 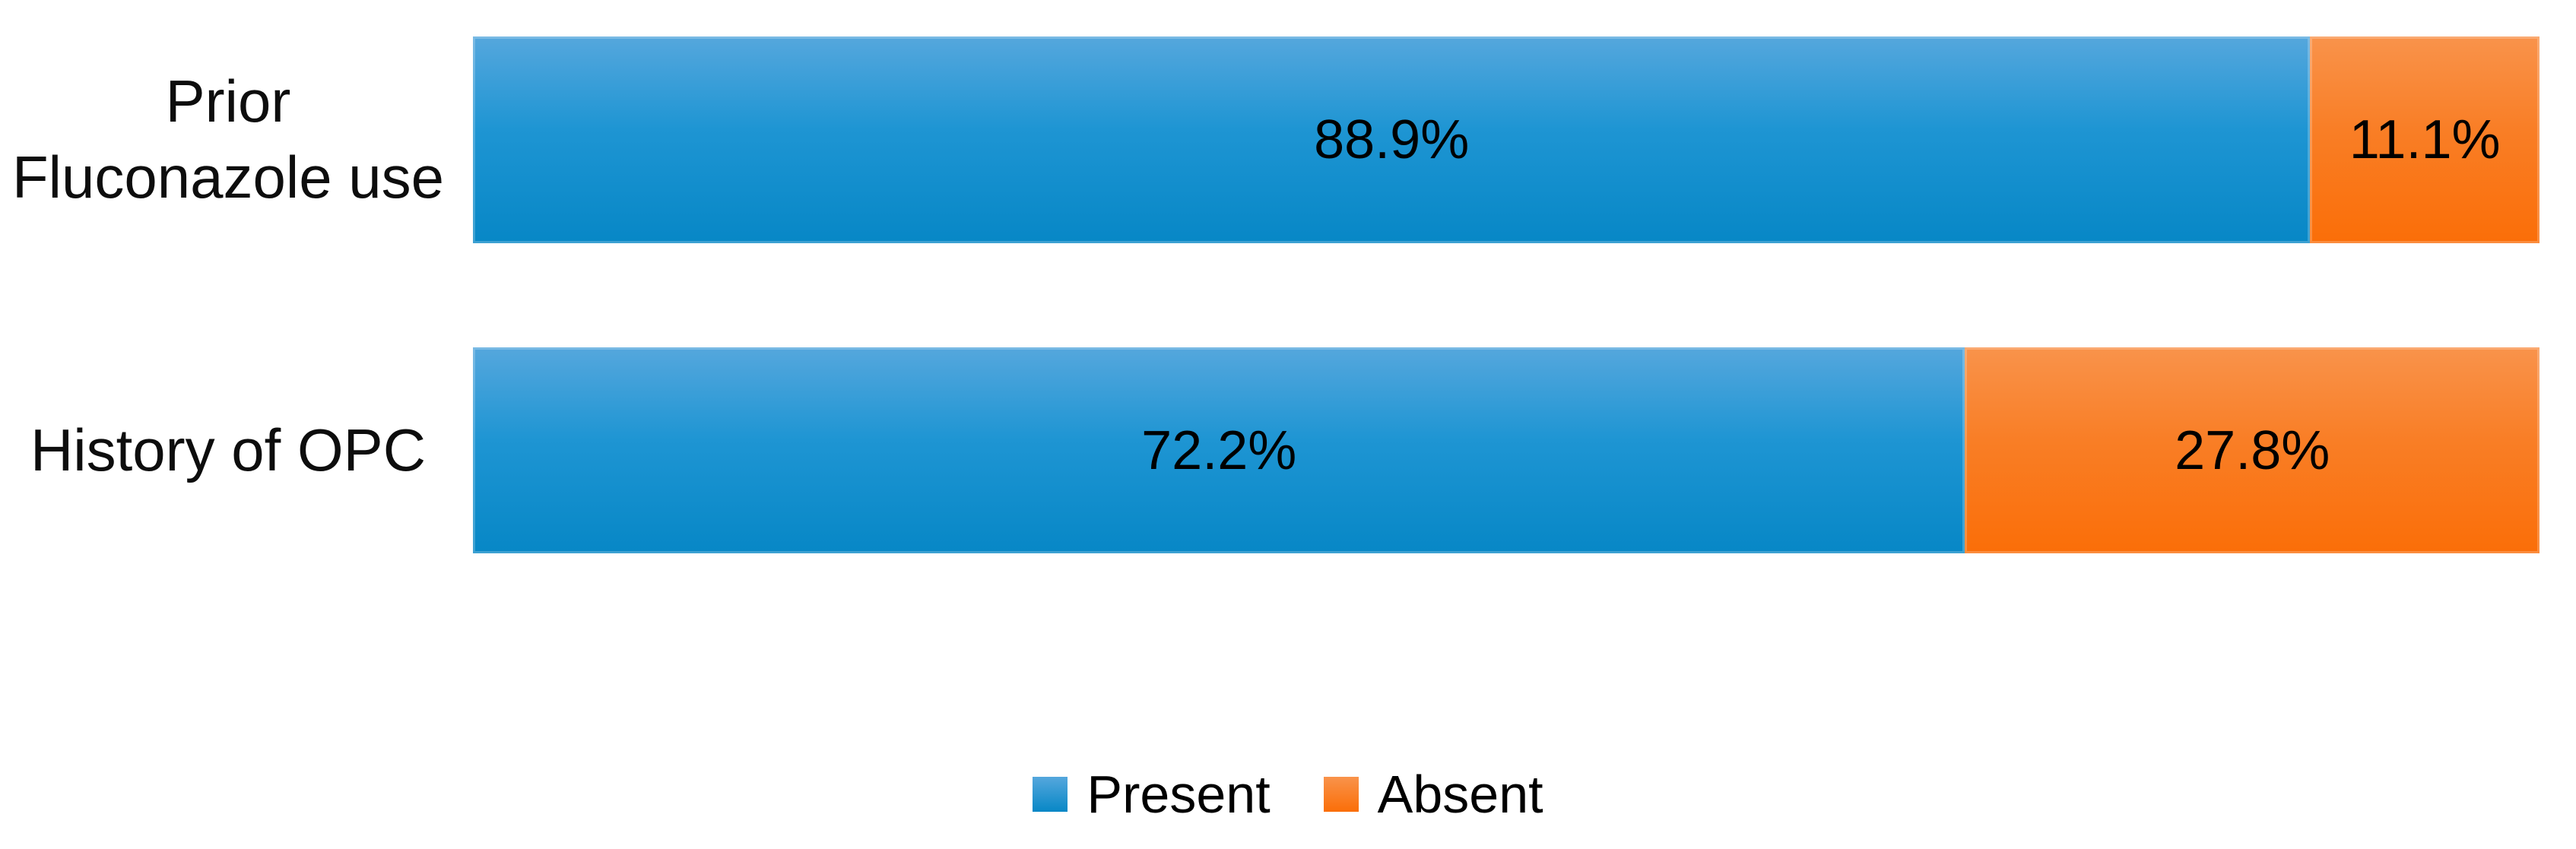 I want to click on data-label-present: 72.2%, so click(x=1219, y=451).